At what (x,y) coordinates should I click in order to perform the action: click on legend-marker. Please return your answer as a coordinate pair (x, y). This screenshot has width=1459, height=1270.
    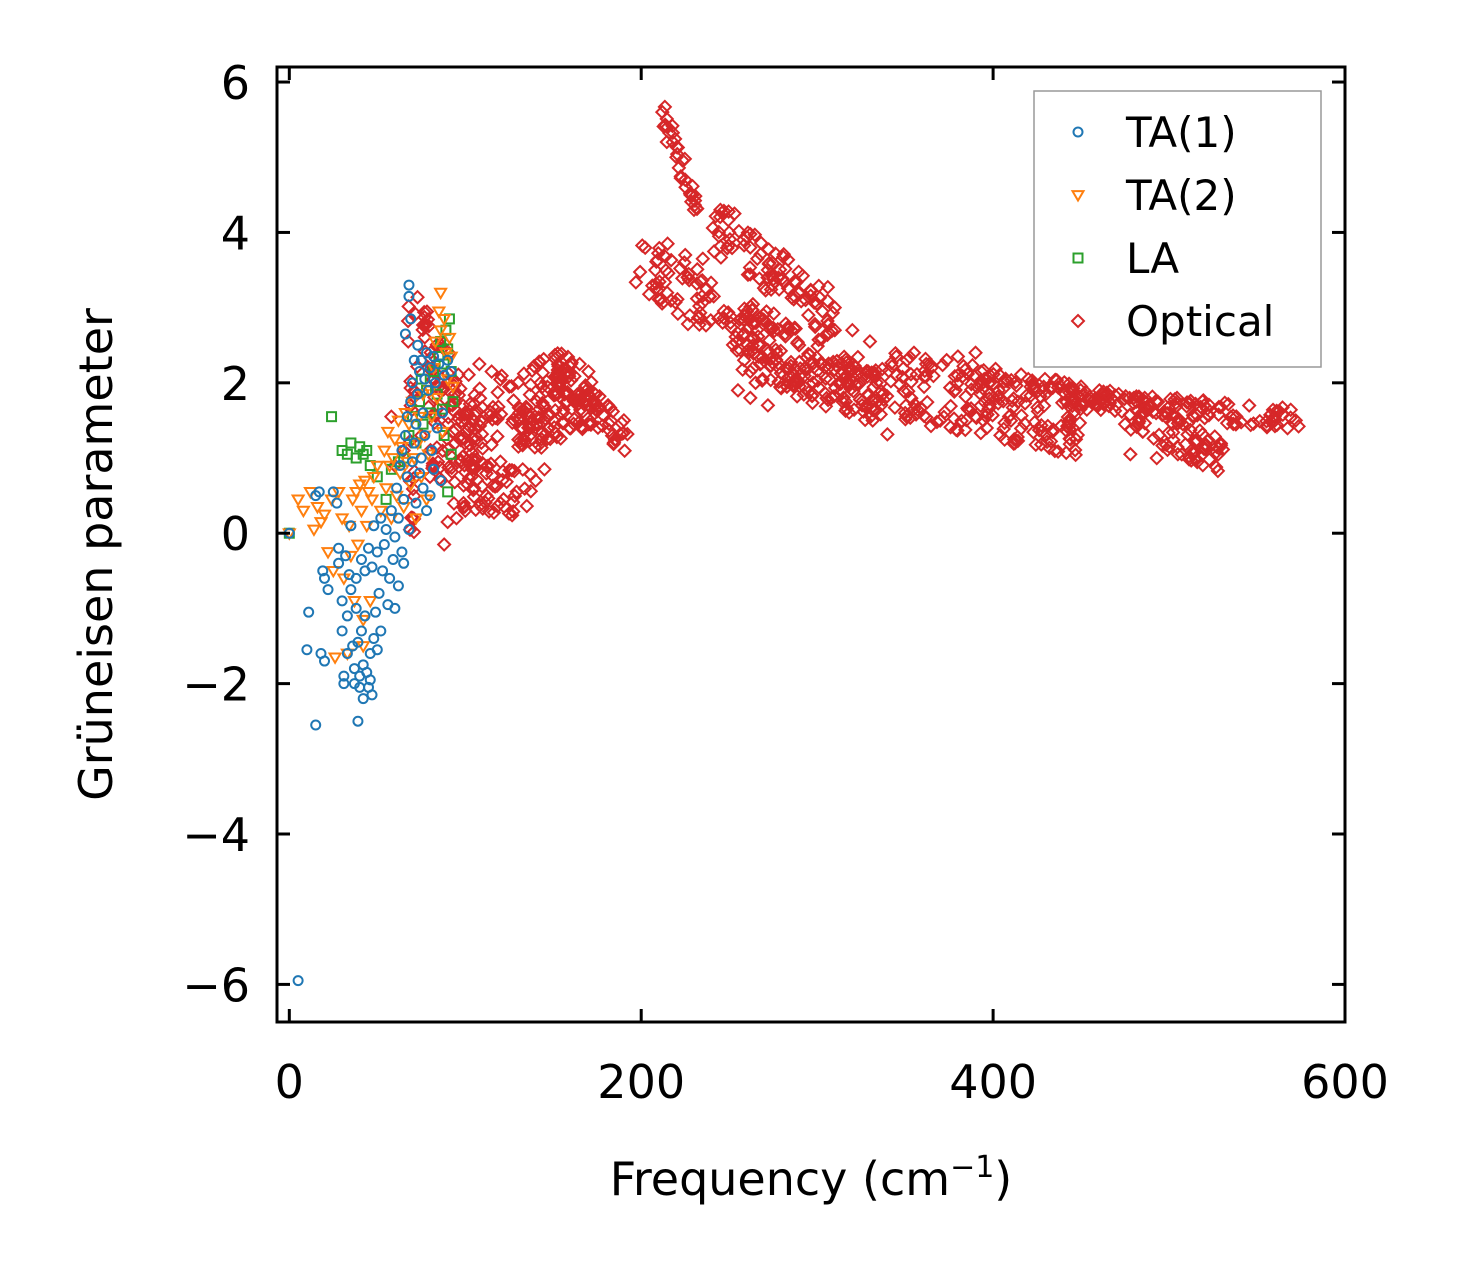
    Looking at the image, I should click on (1078, 321).